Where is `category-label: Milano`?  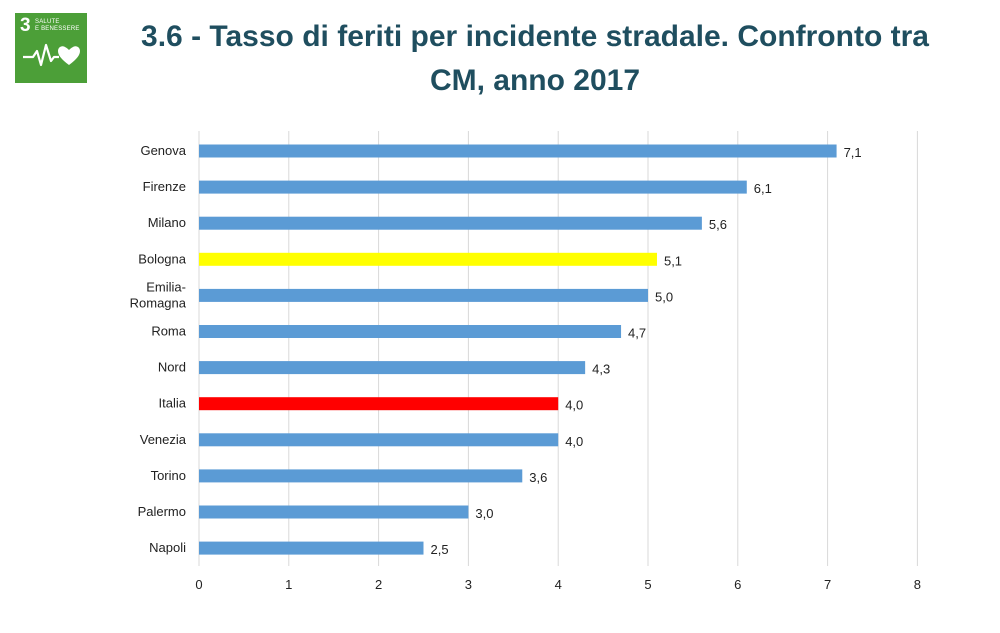
category-label: Milano is located at coordinates (167, 222).